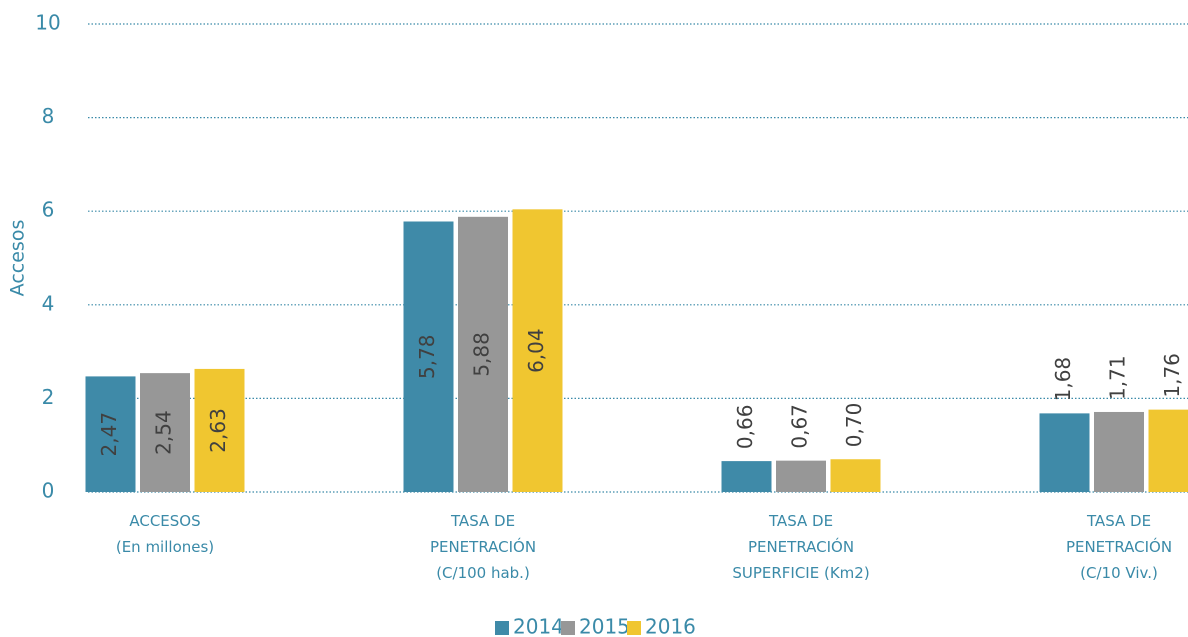 The image size is (1188, 637). What do you see at coordinates (48, 116) in the screenshot?
I see `y-tick-label: 8` at bounding box center [48, 116].